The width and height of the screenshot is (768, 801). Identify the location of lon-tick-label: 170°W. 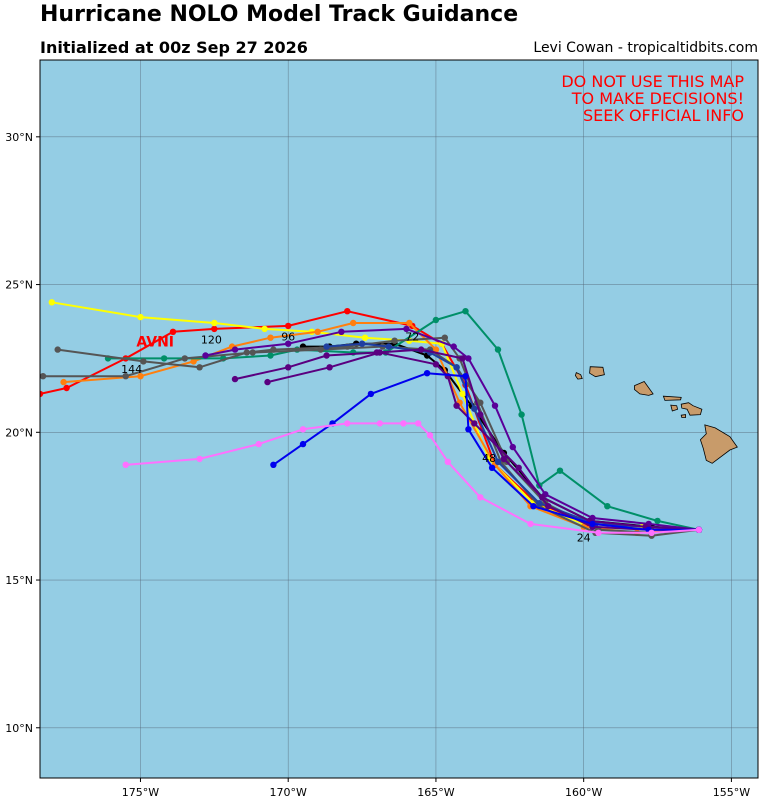
(288, 792).